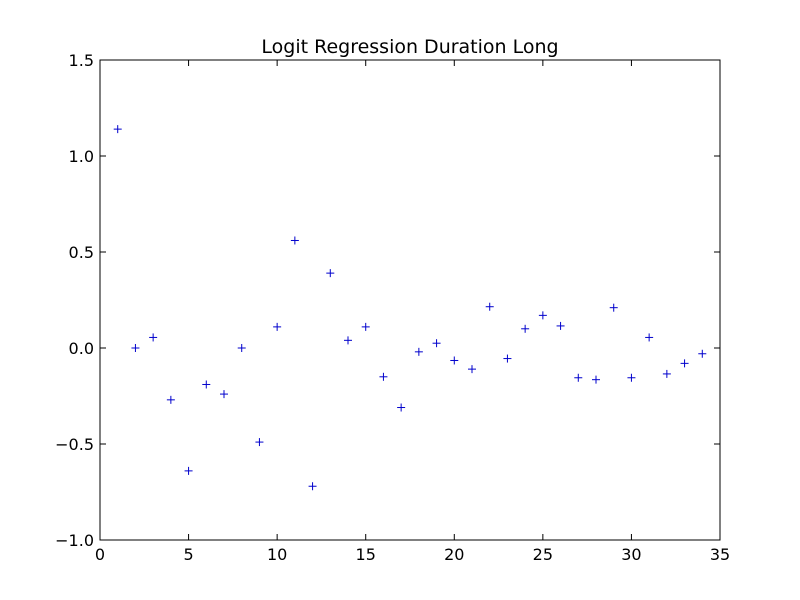 The height and width of the screenshot is (600, 800). Describe the element at coordinates (81, 348) in the screenshot. I see `y-tick-label: 0.0` at that location.